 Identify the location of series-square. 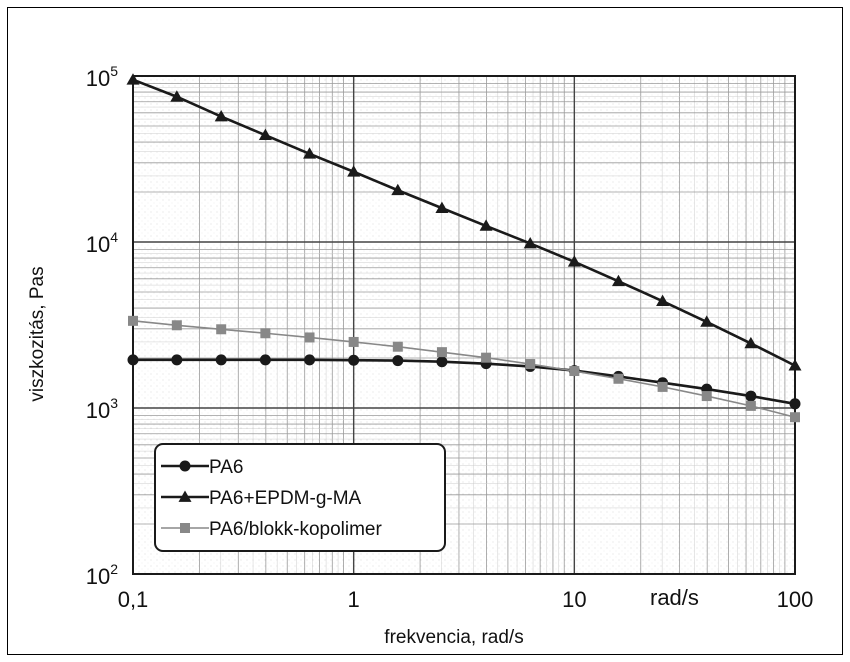
(464, 369).